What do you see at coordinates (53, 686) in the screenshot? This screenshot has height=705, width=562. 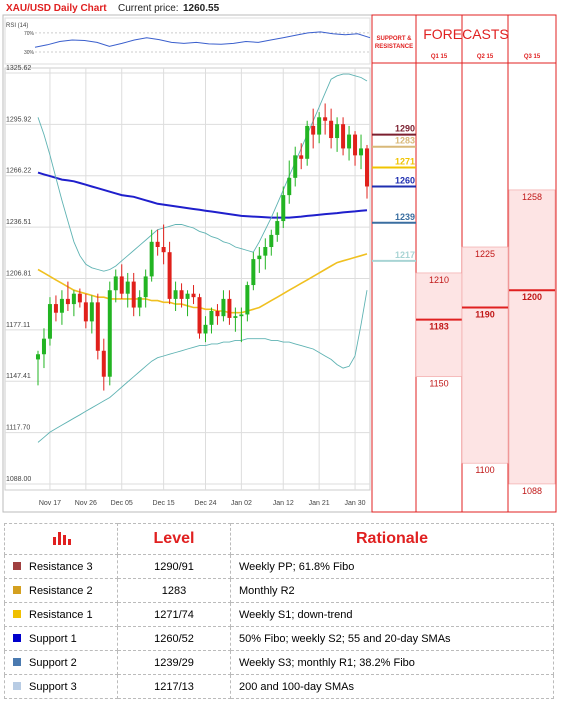 I see `row-name: Support 3` at bounding box center [53, 686].